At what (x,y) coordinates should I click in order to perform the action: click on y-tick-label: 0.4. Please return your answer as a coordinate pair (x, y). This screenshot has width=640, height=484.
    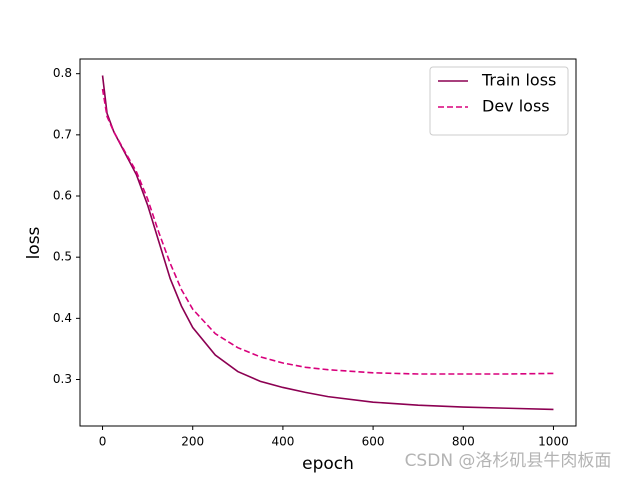
    Looking at the image, I should click on (62, 318).